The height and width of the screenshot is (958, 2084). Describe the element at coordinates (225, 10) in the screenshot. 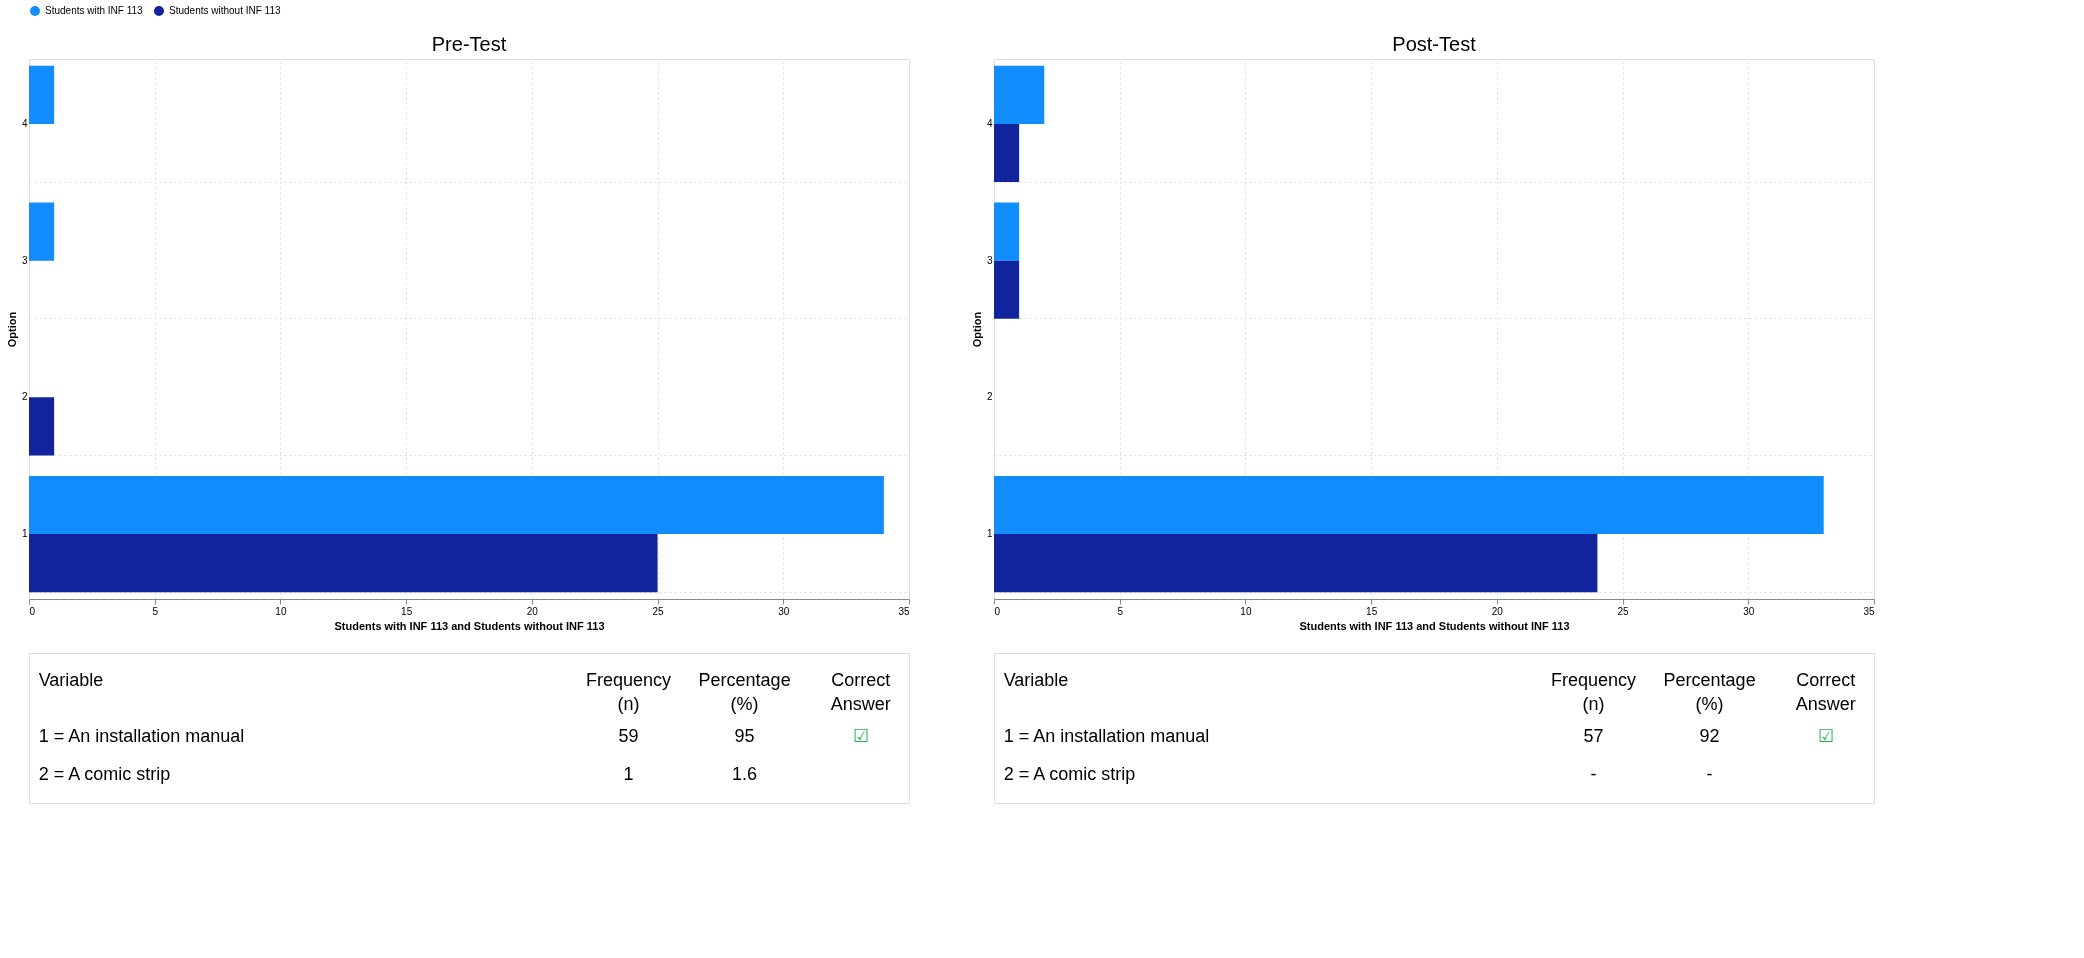

I see `legend-label: Students without INF 113` at that location.